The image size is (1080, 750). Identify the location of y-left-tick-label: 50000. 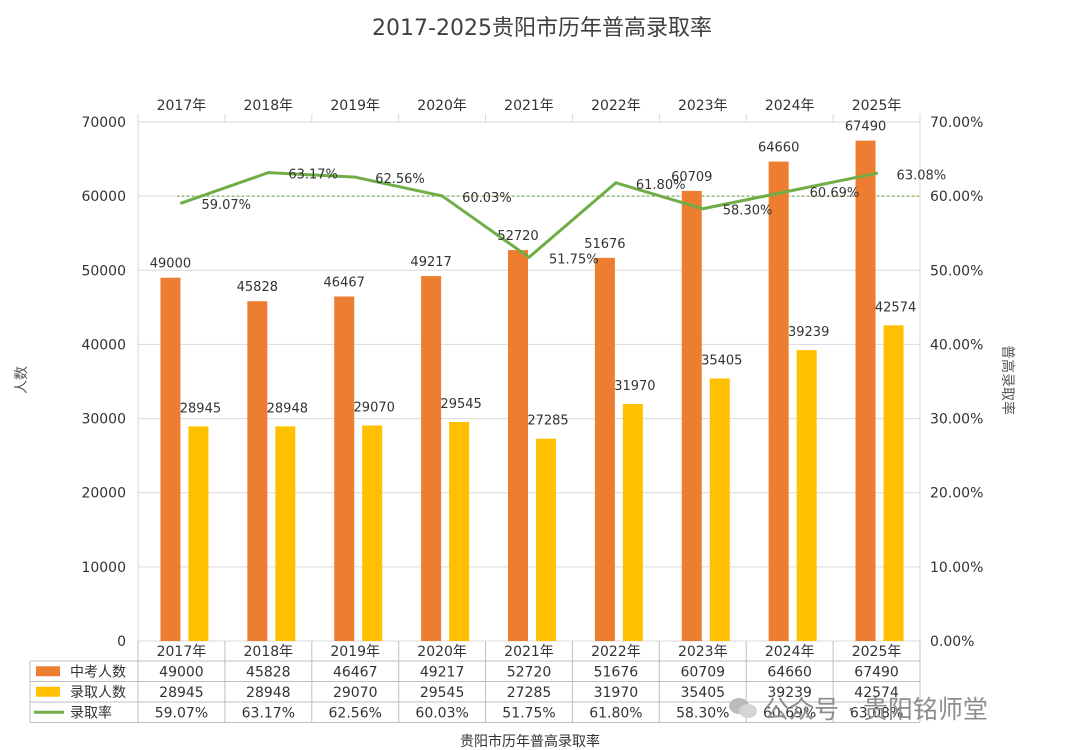
(103, 271).